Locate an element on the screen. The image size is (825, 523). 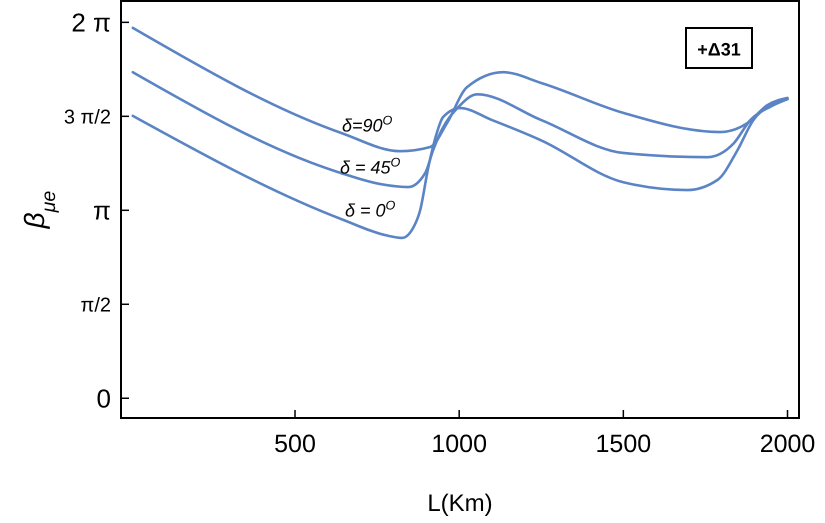
x-axis-title: L(Km) is located at coordinates (460, 503).